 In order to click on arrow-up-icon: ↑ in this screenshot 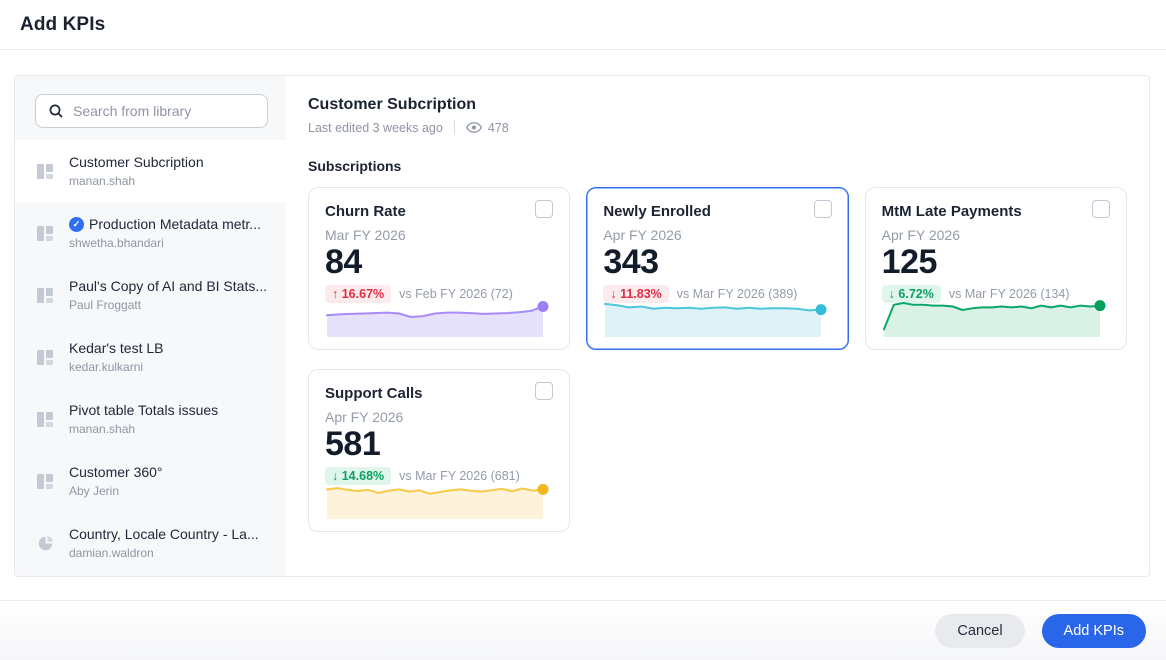, I will do `click(335, 294)`.